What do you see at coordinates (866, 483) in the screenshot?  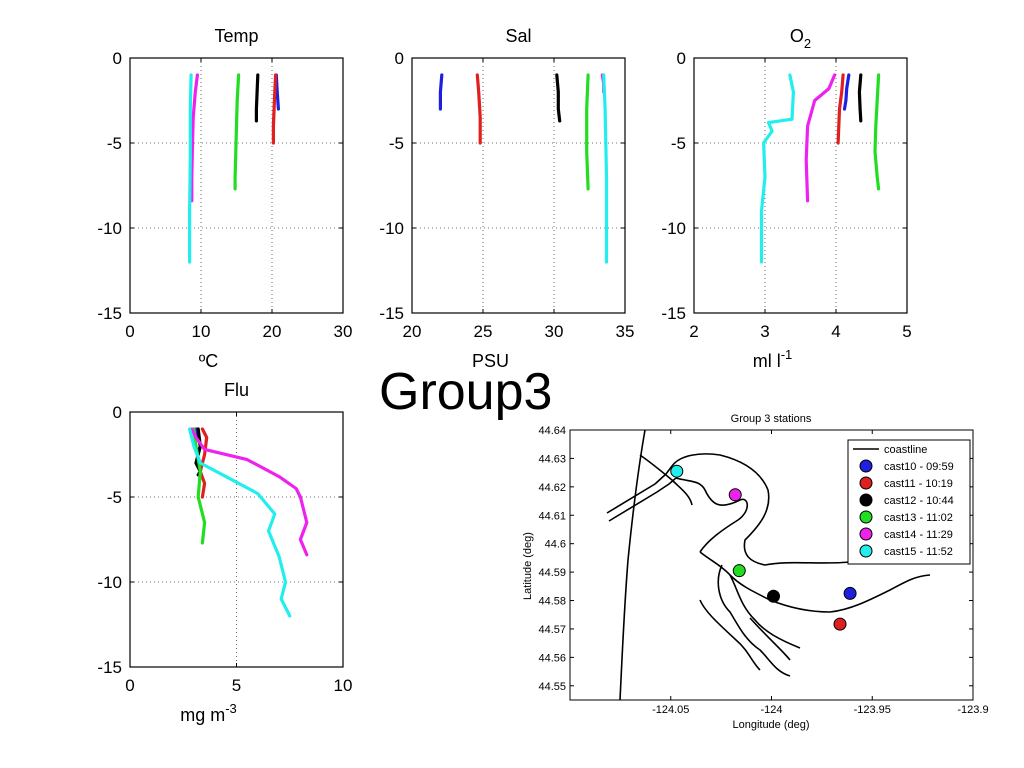 I see `legend-marker-cast11` at bounding box center [866, 483].